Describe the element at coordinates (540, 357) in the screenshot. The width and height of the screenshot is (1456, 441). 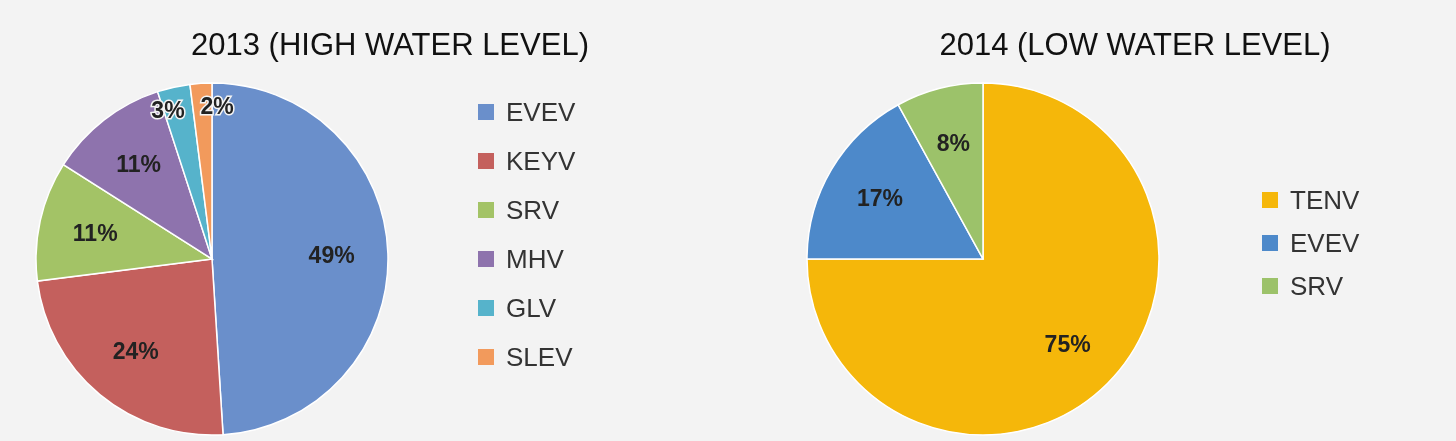
I see `legend-label: SLEV` at that location.